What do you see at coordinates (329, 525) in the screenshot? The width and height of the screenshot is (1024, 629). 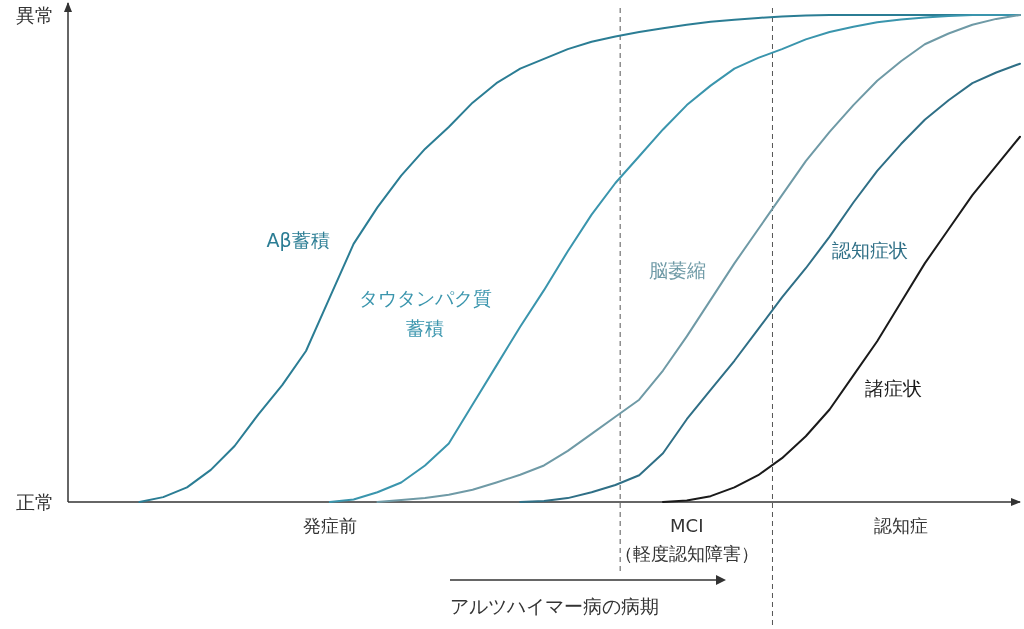 I see `x-tick-label: 発症前` at bounding box center [329, 525].